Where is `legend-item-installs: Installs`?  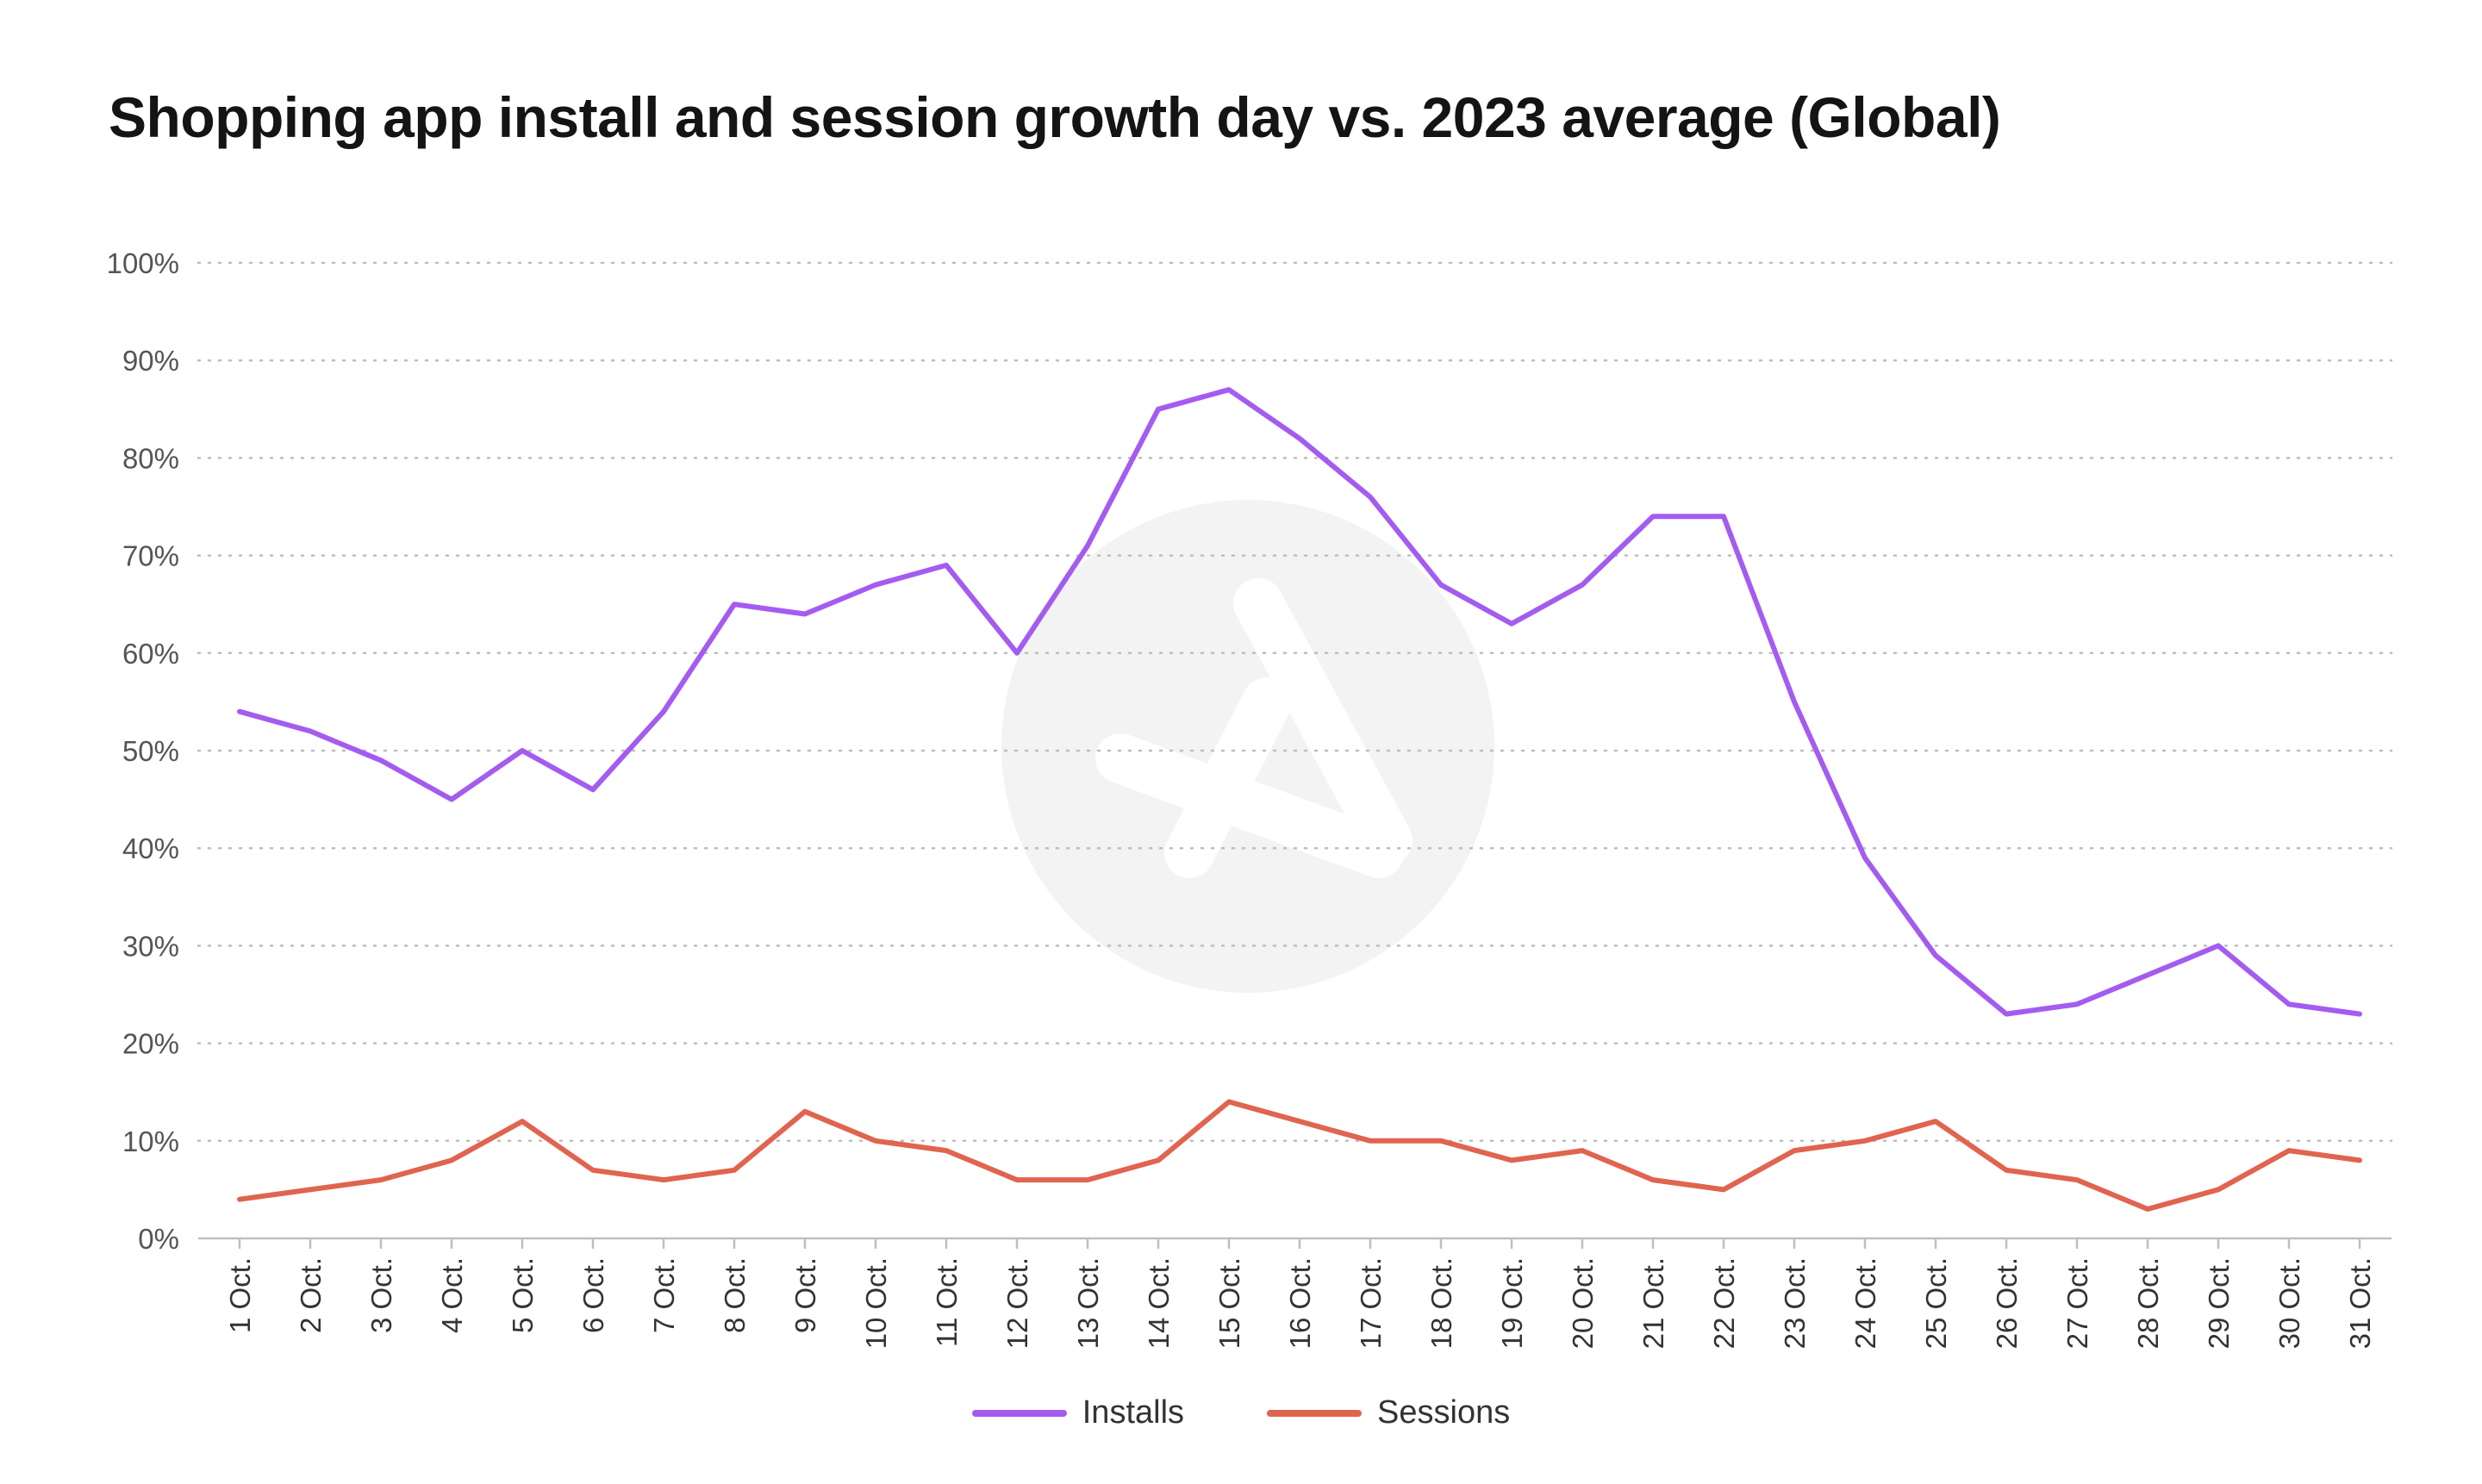 legend-item-installs: Installs is located at coordinates (1078, 1413).